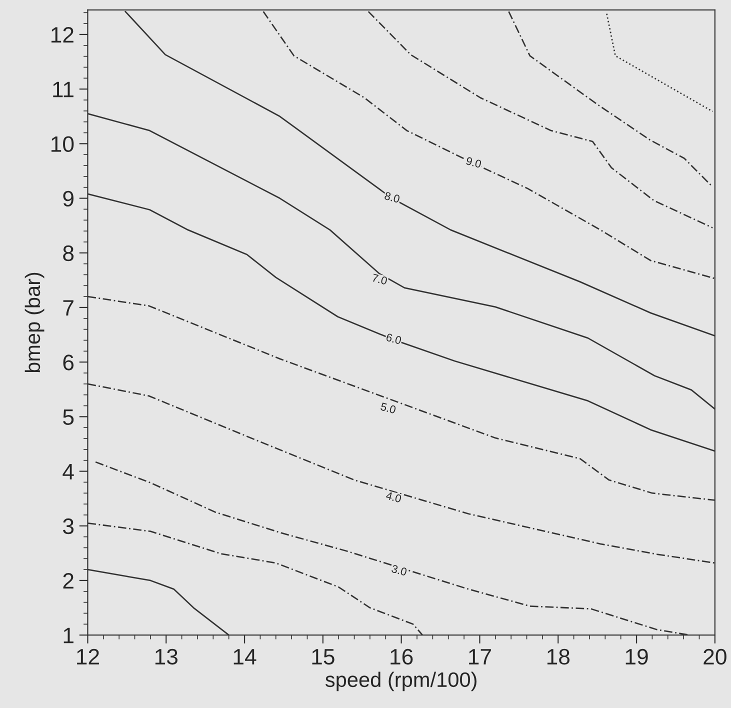  I want to click on y-tick-label: 8, so click(68, 253).